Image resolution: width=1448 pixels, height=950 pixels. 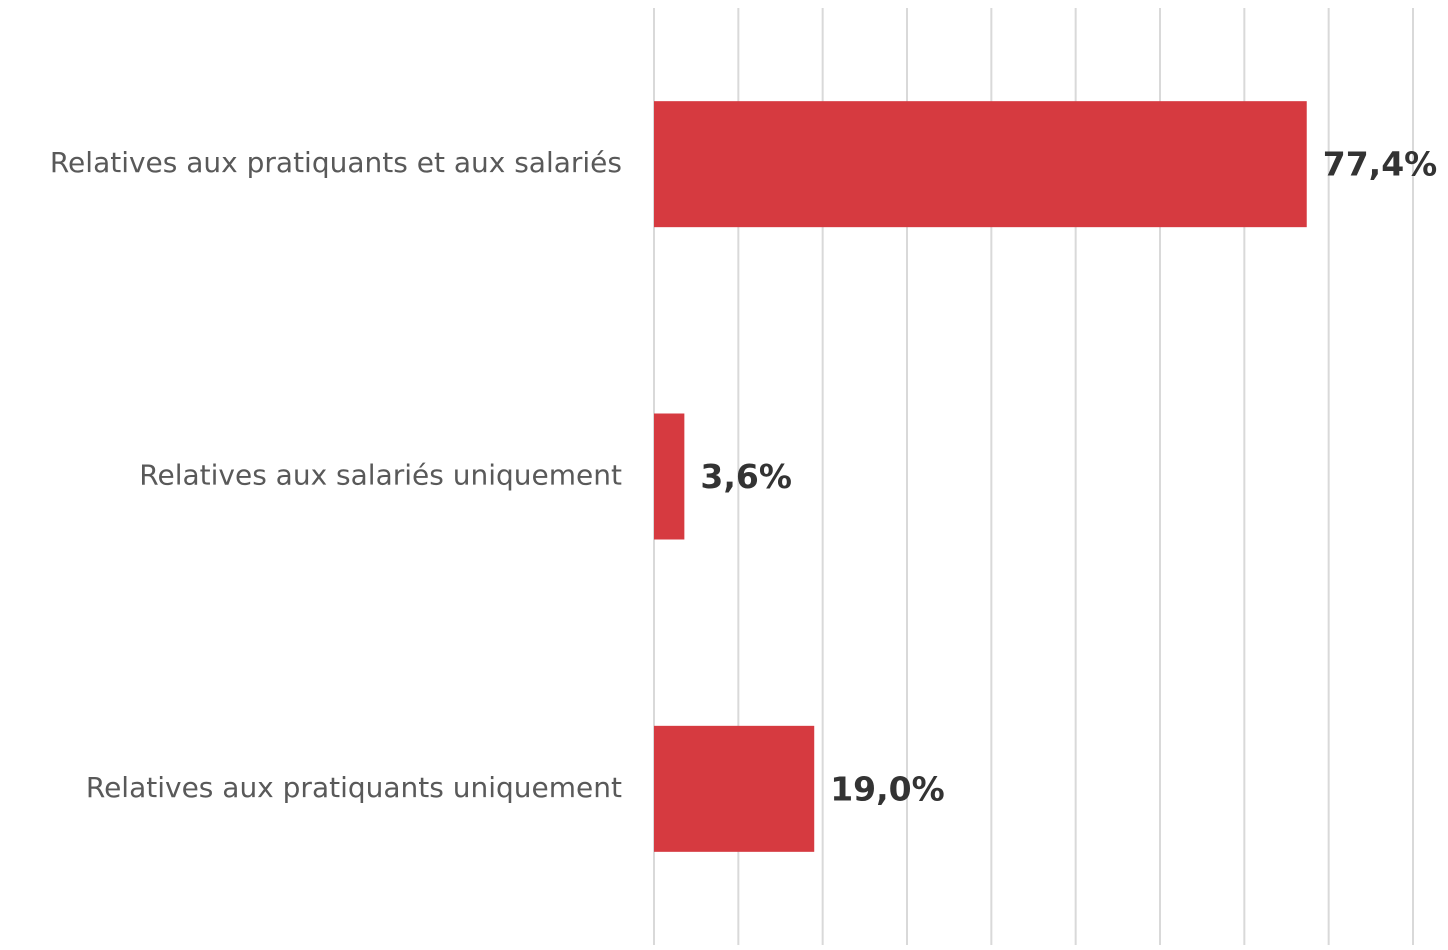 I want to click on data-label: 3,6%, so click(x=746, y=476).